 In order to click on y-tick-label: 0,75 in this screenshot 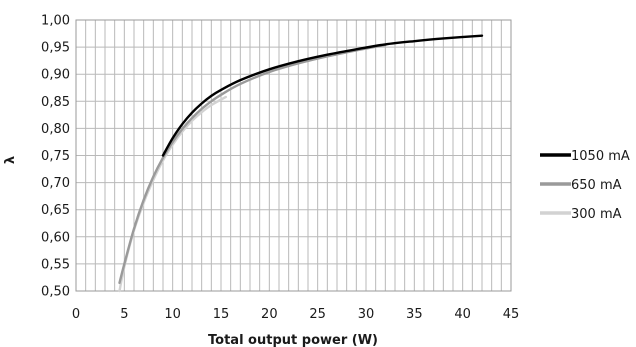, I will do `click(55, 156)`.